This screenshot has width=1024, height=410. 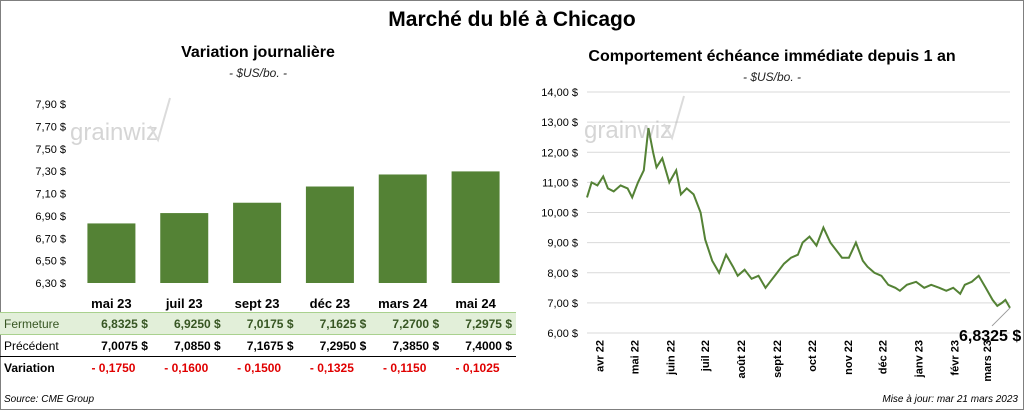 What do you see at coordinates (334, 323) in the screenshot?
I see `table-cell: 7,1625 $` at bounding box center [334, 323].